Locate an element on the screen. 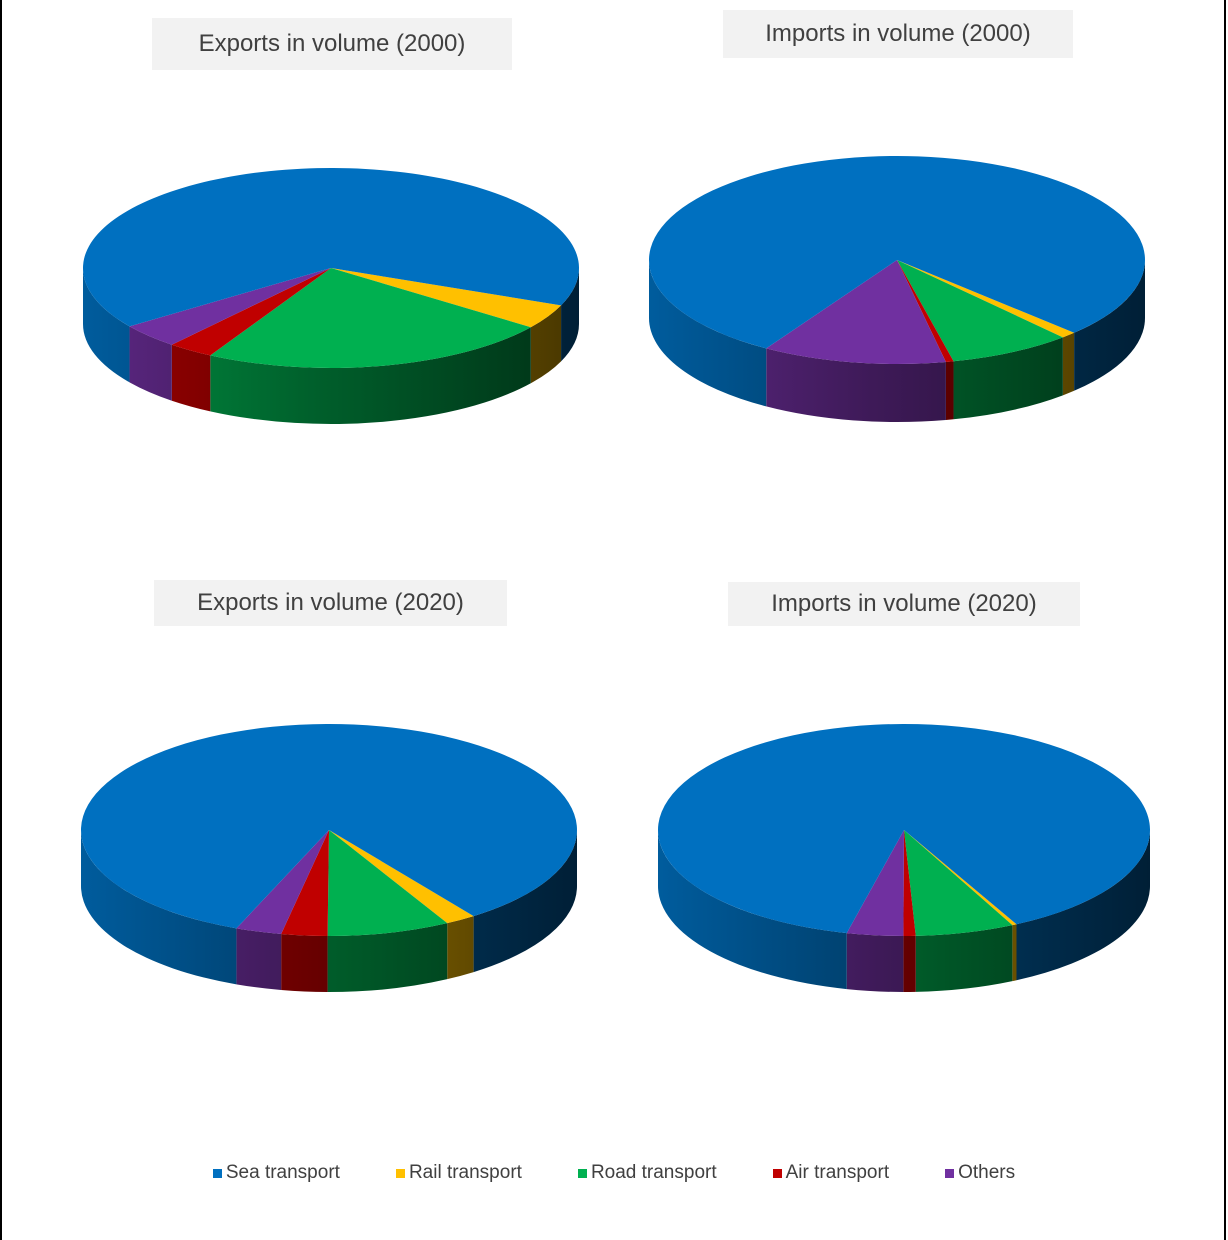 The height and width of the screenshot is (1240, 1228). legend-item-sea: Sea transport is located at coordinates (276, 1173).